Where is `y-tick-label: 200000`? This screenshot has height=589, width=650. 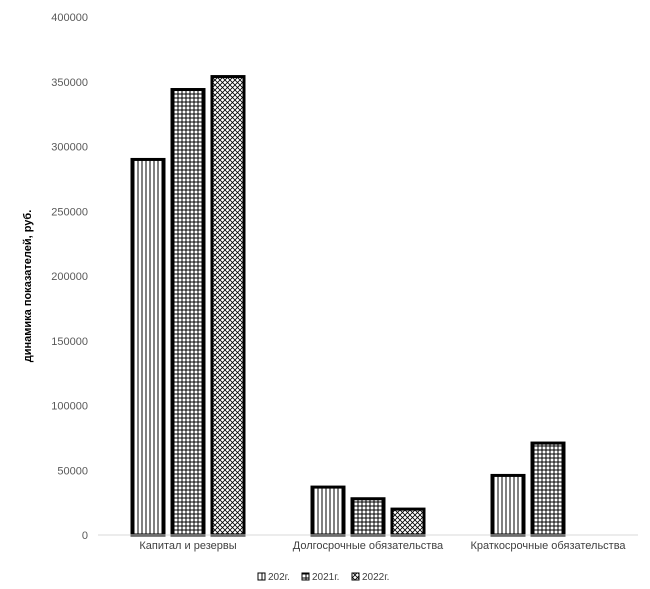 y-tick-label: 200000 is located at coordinates (69, 277).